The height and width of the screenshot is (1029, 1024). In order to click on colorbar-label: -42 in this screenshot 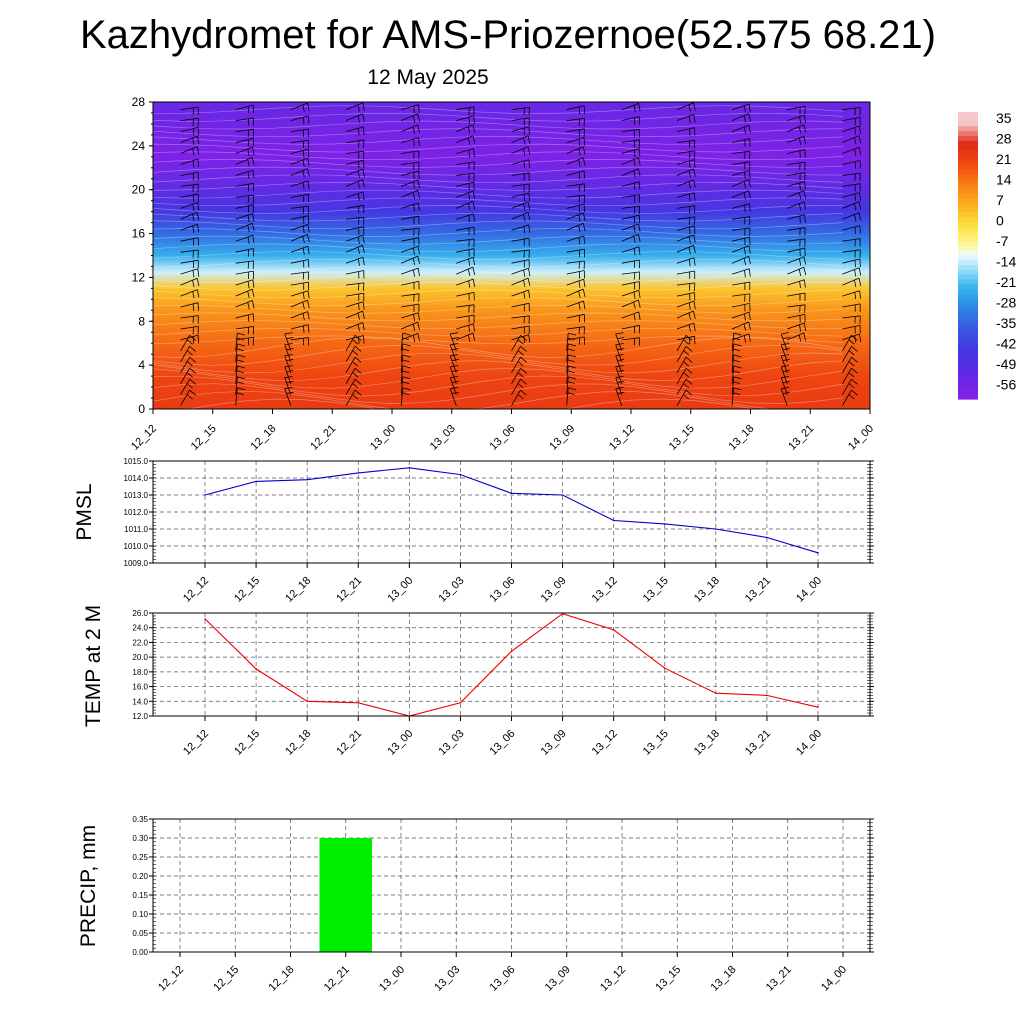, I will do `click(1006, 344)`.